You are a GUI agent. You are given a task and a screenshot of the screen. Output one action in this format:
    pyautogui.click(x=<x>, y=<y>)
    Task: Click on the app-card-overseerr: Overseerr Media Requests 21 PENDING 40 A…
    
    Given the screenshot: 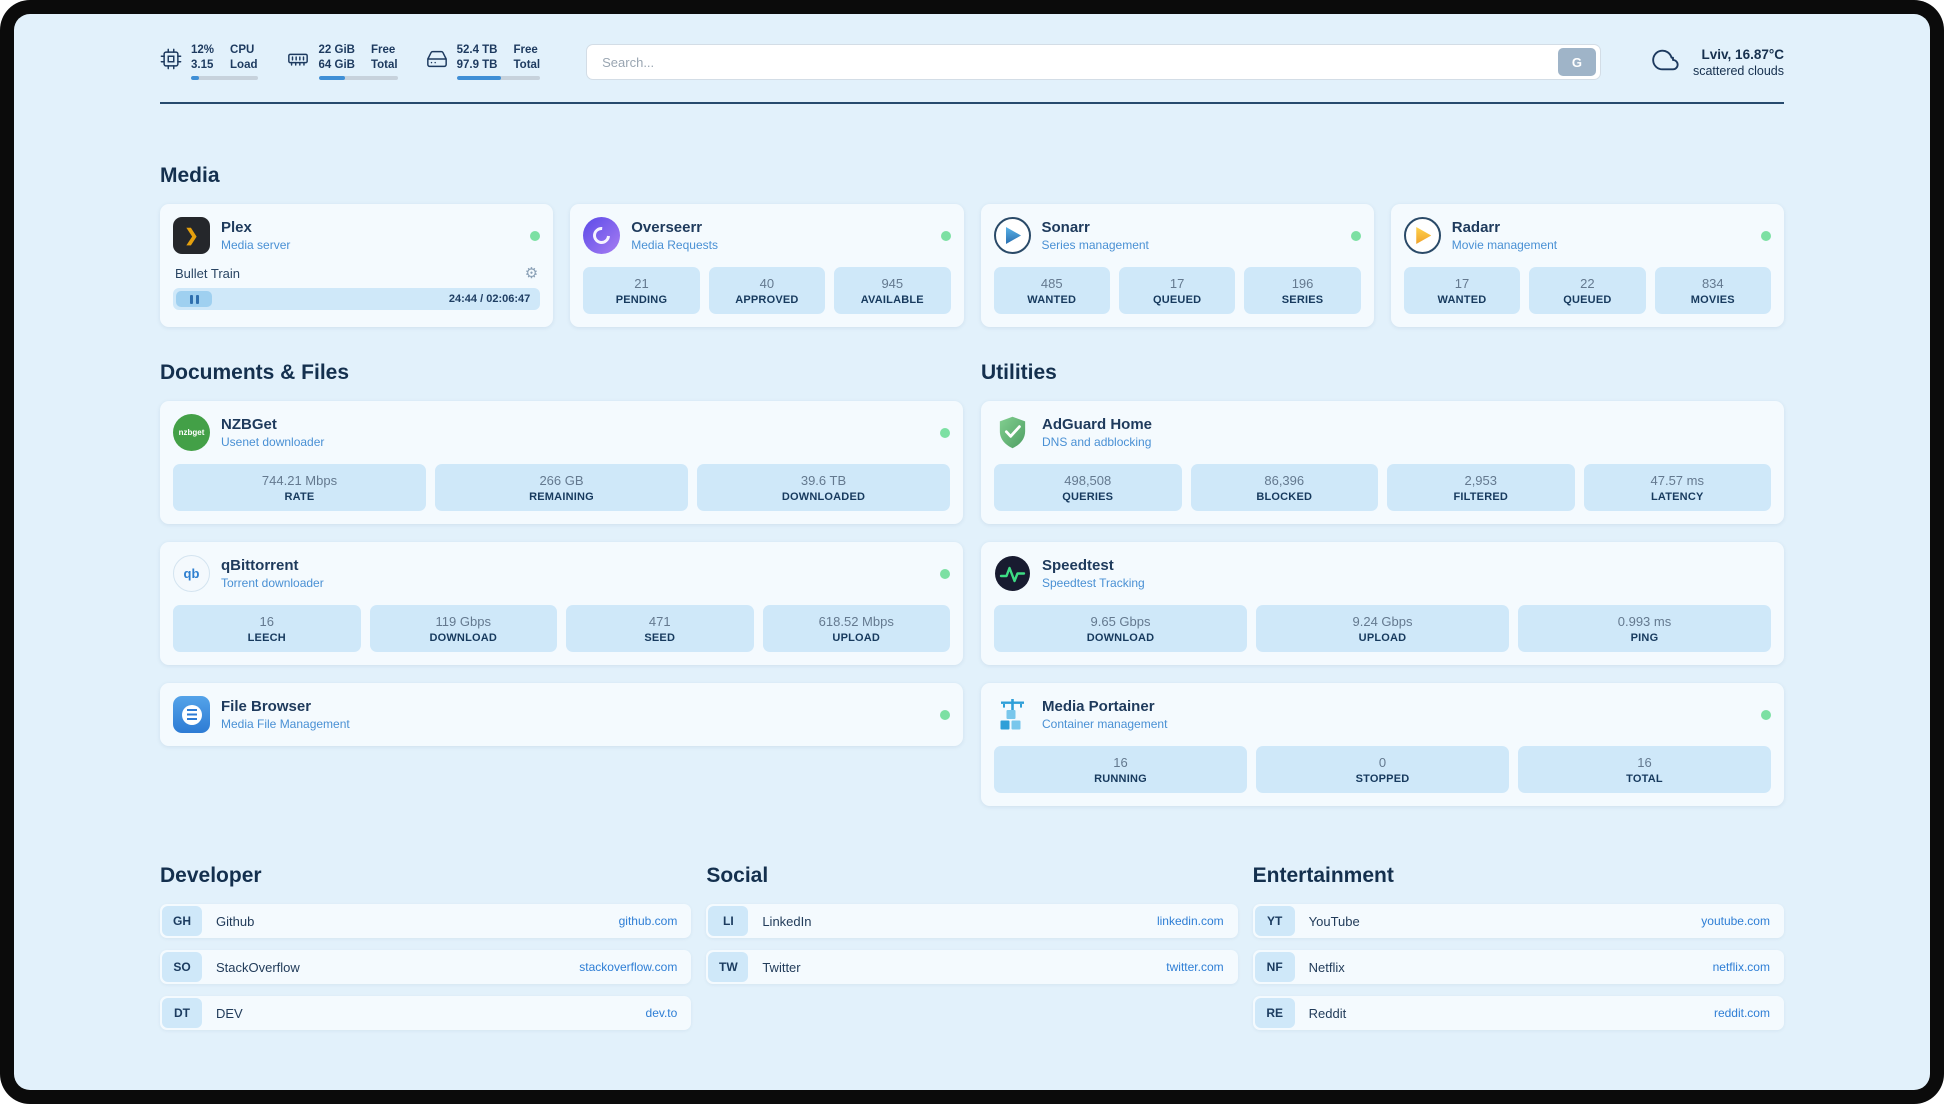 What is the action you would take?
    pyautogui.click(x=767, y=265)
    